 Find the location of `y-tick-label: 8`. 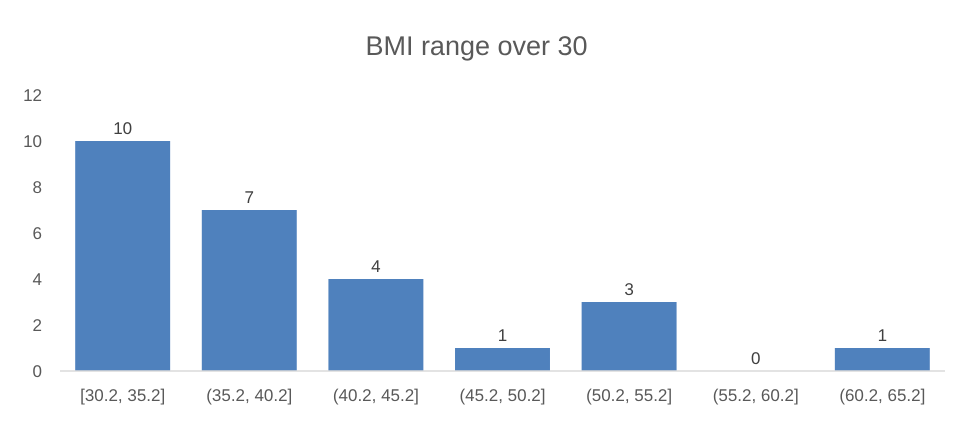

y-tick-label: 8 is located at coordinates (37, 187).